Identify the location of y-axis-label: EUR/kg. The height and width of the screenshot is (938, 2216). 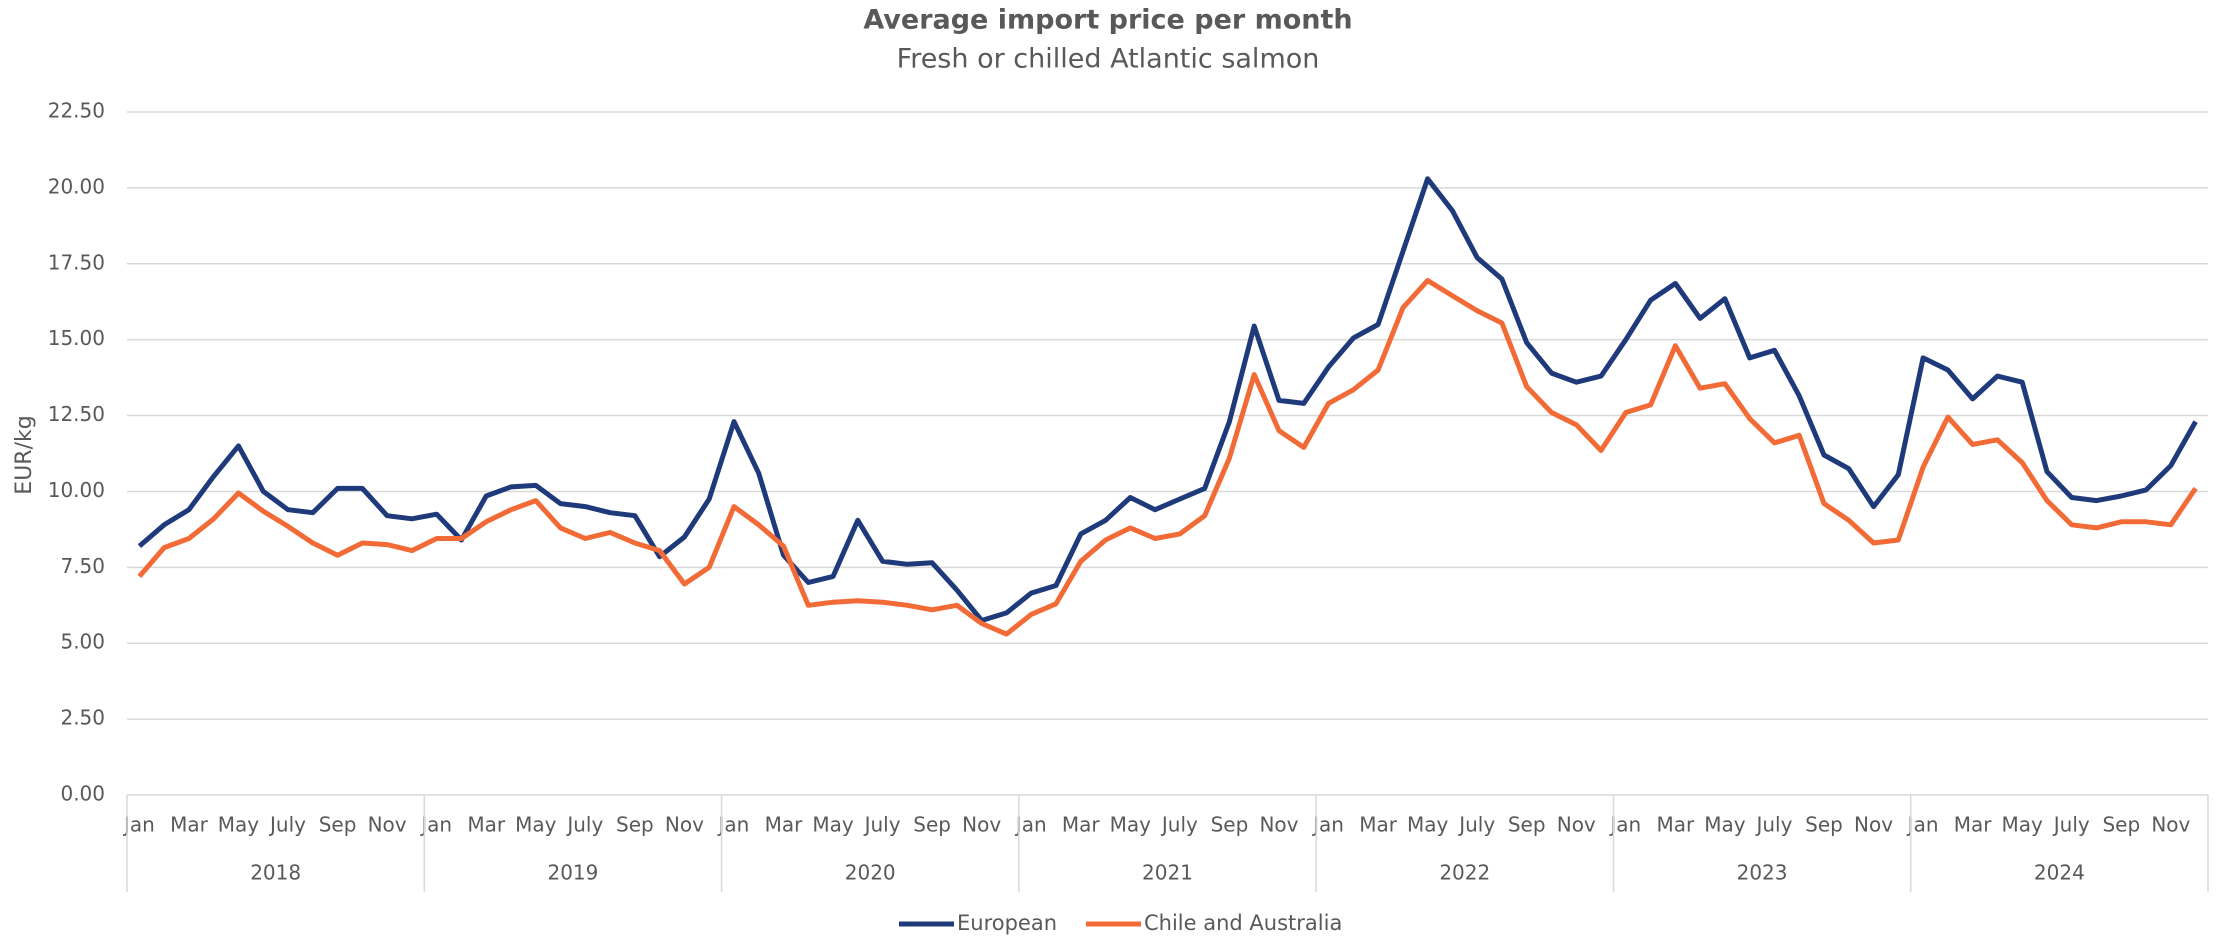
(24, 454).